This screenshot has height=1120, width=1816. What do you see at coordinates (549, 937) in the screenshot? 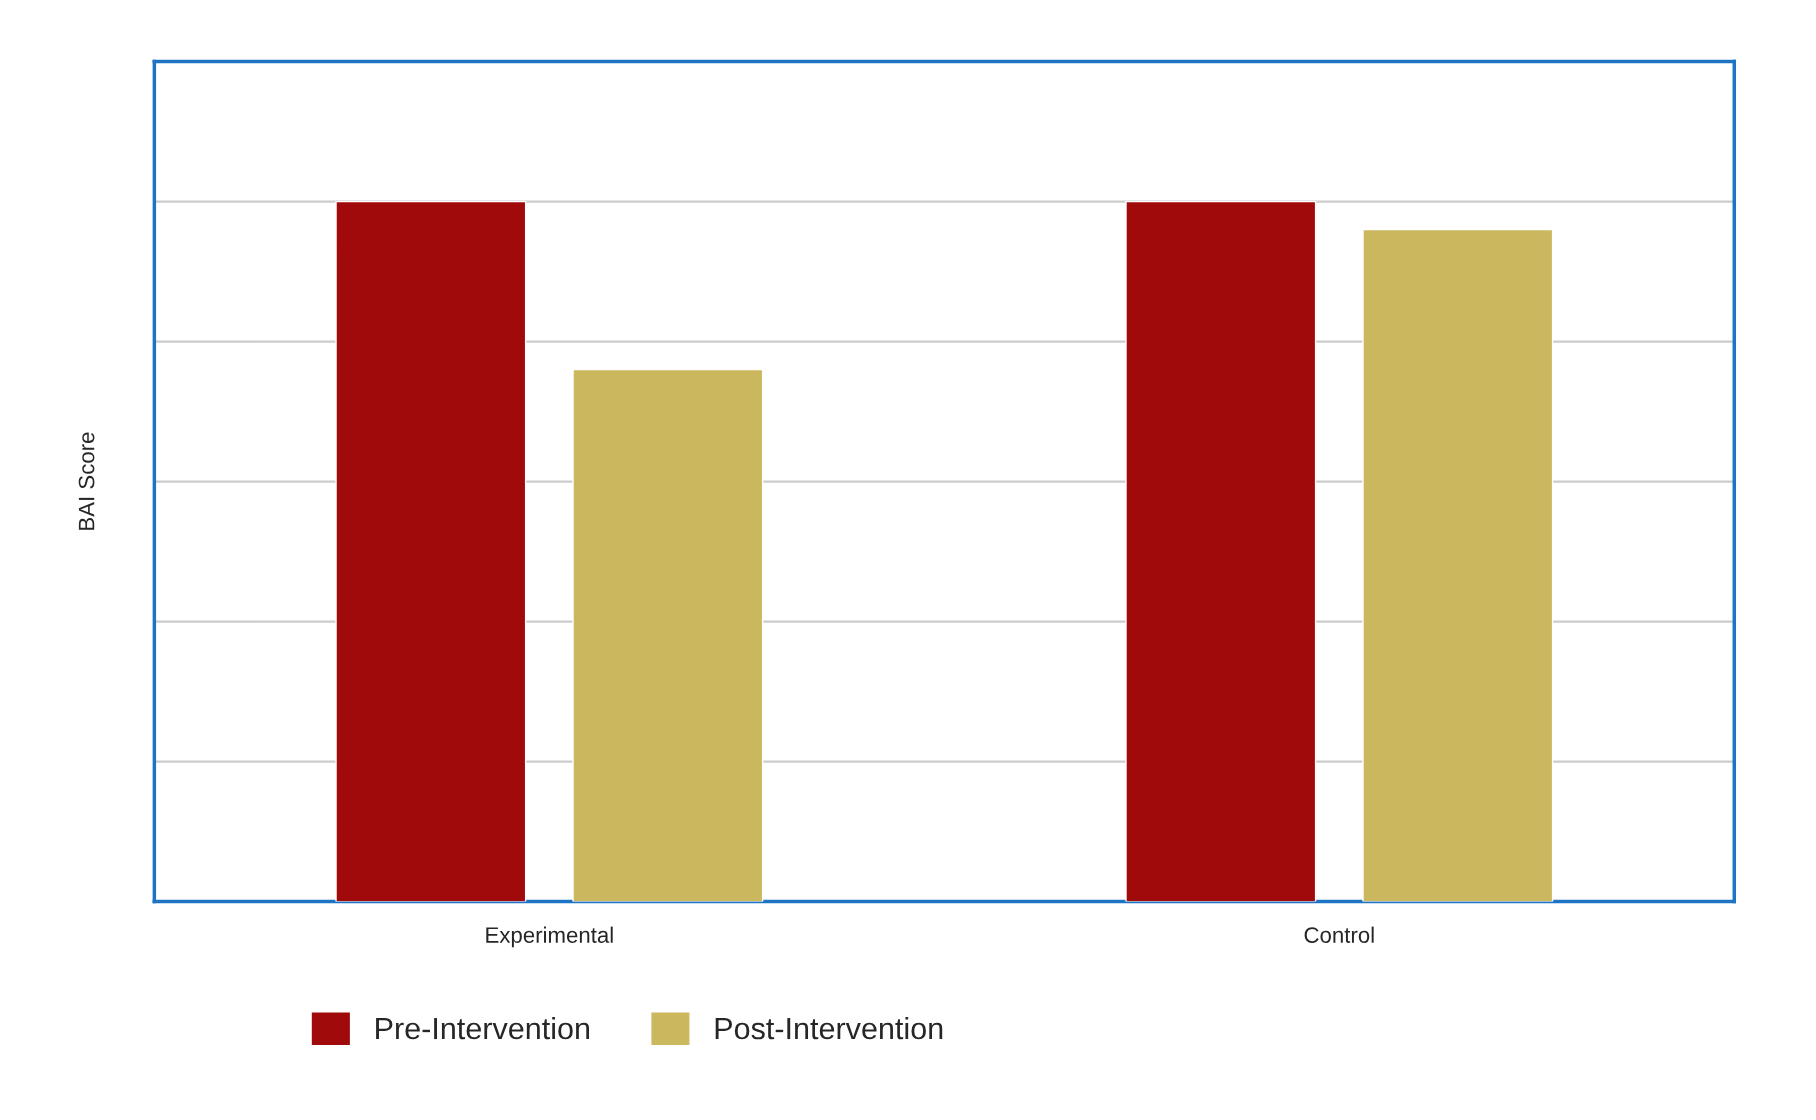
I see `x-tick-label: Experimental` at bounding box center [549, 937].